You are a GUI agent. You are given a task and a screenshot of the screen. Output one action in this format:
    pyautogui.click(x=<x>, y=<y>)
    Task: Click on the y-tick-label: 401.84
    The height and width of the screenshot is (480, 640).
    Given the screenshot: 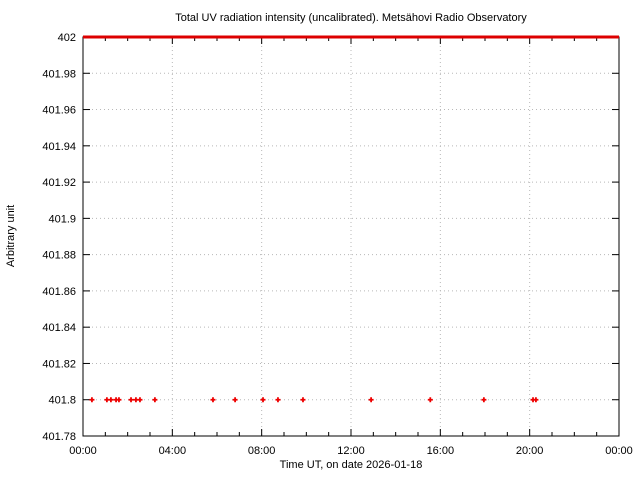 What is the action you would take?
    pyautogui.click(x=59, y=328)
    